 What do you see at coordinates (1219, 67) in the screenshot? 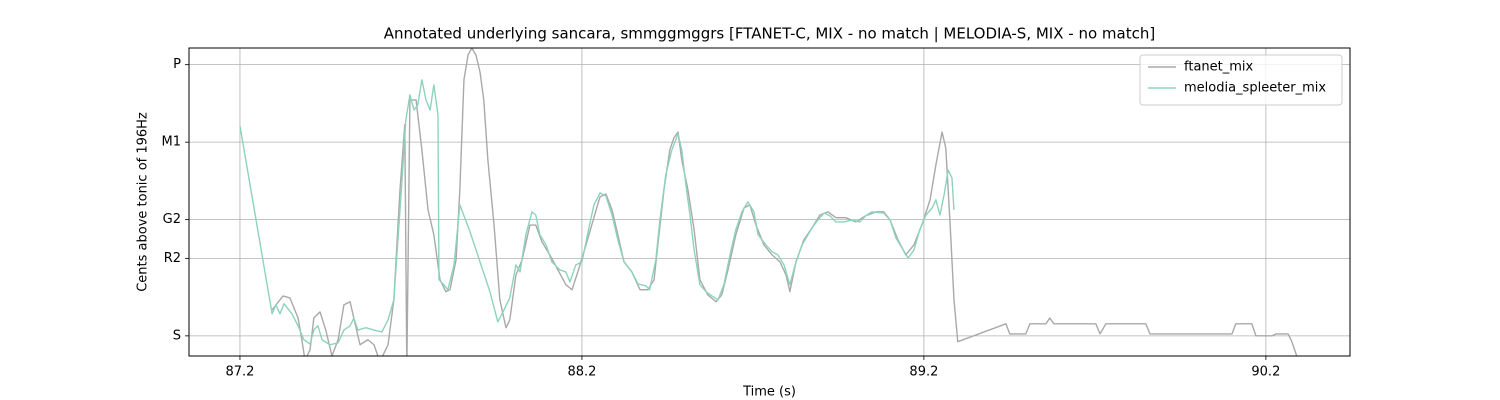
I see `legend-label: ftanet_mix` at bounding box center [1219, 67].